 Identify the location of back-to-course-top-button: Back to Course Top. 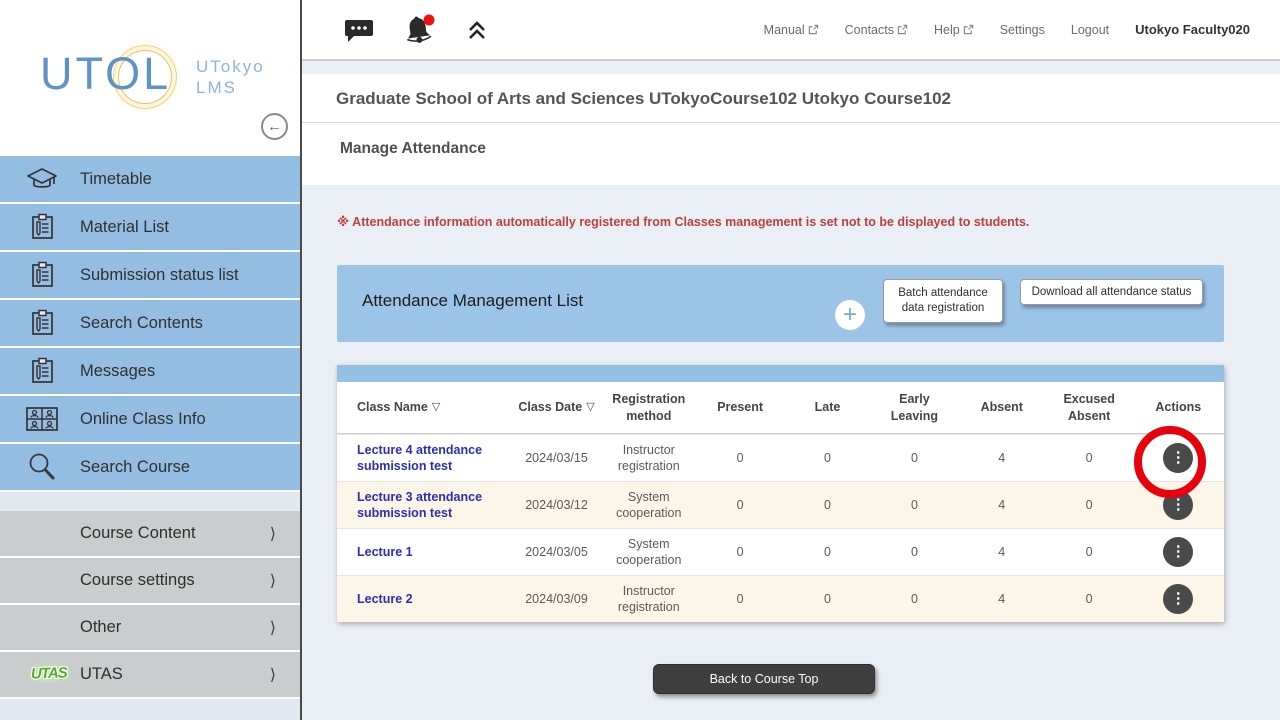
(764, 679).